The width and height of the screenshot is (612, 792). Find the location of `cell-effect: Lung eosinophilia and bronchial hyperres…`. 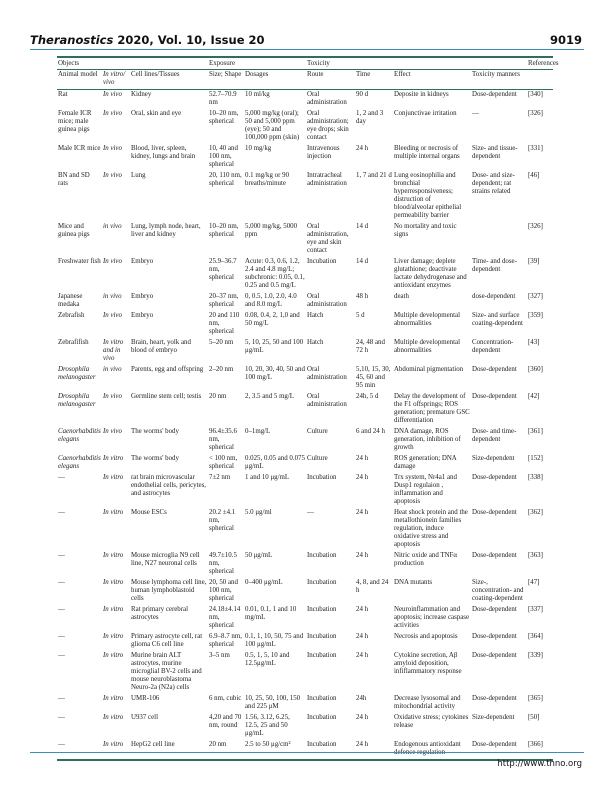

cell-effect: Lung eosinophilia and bronchial hyperres… is located at coordinates (428, 195).